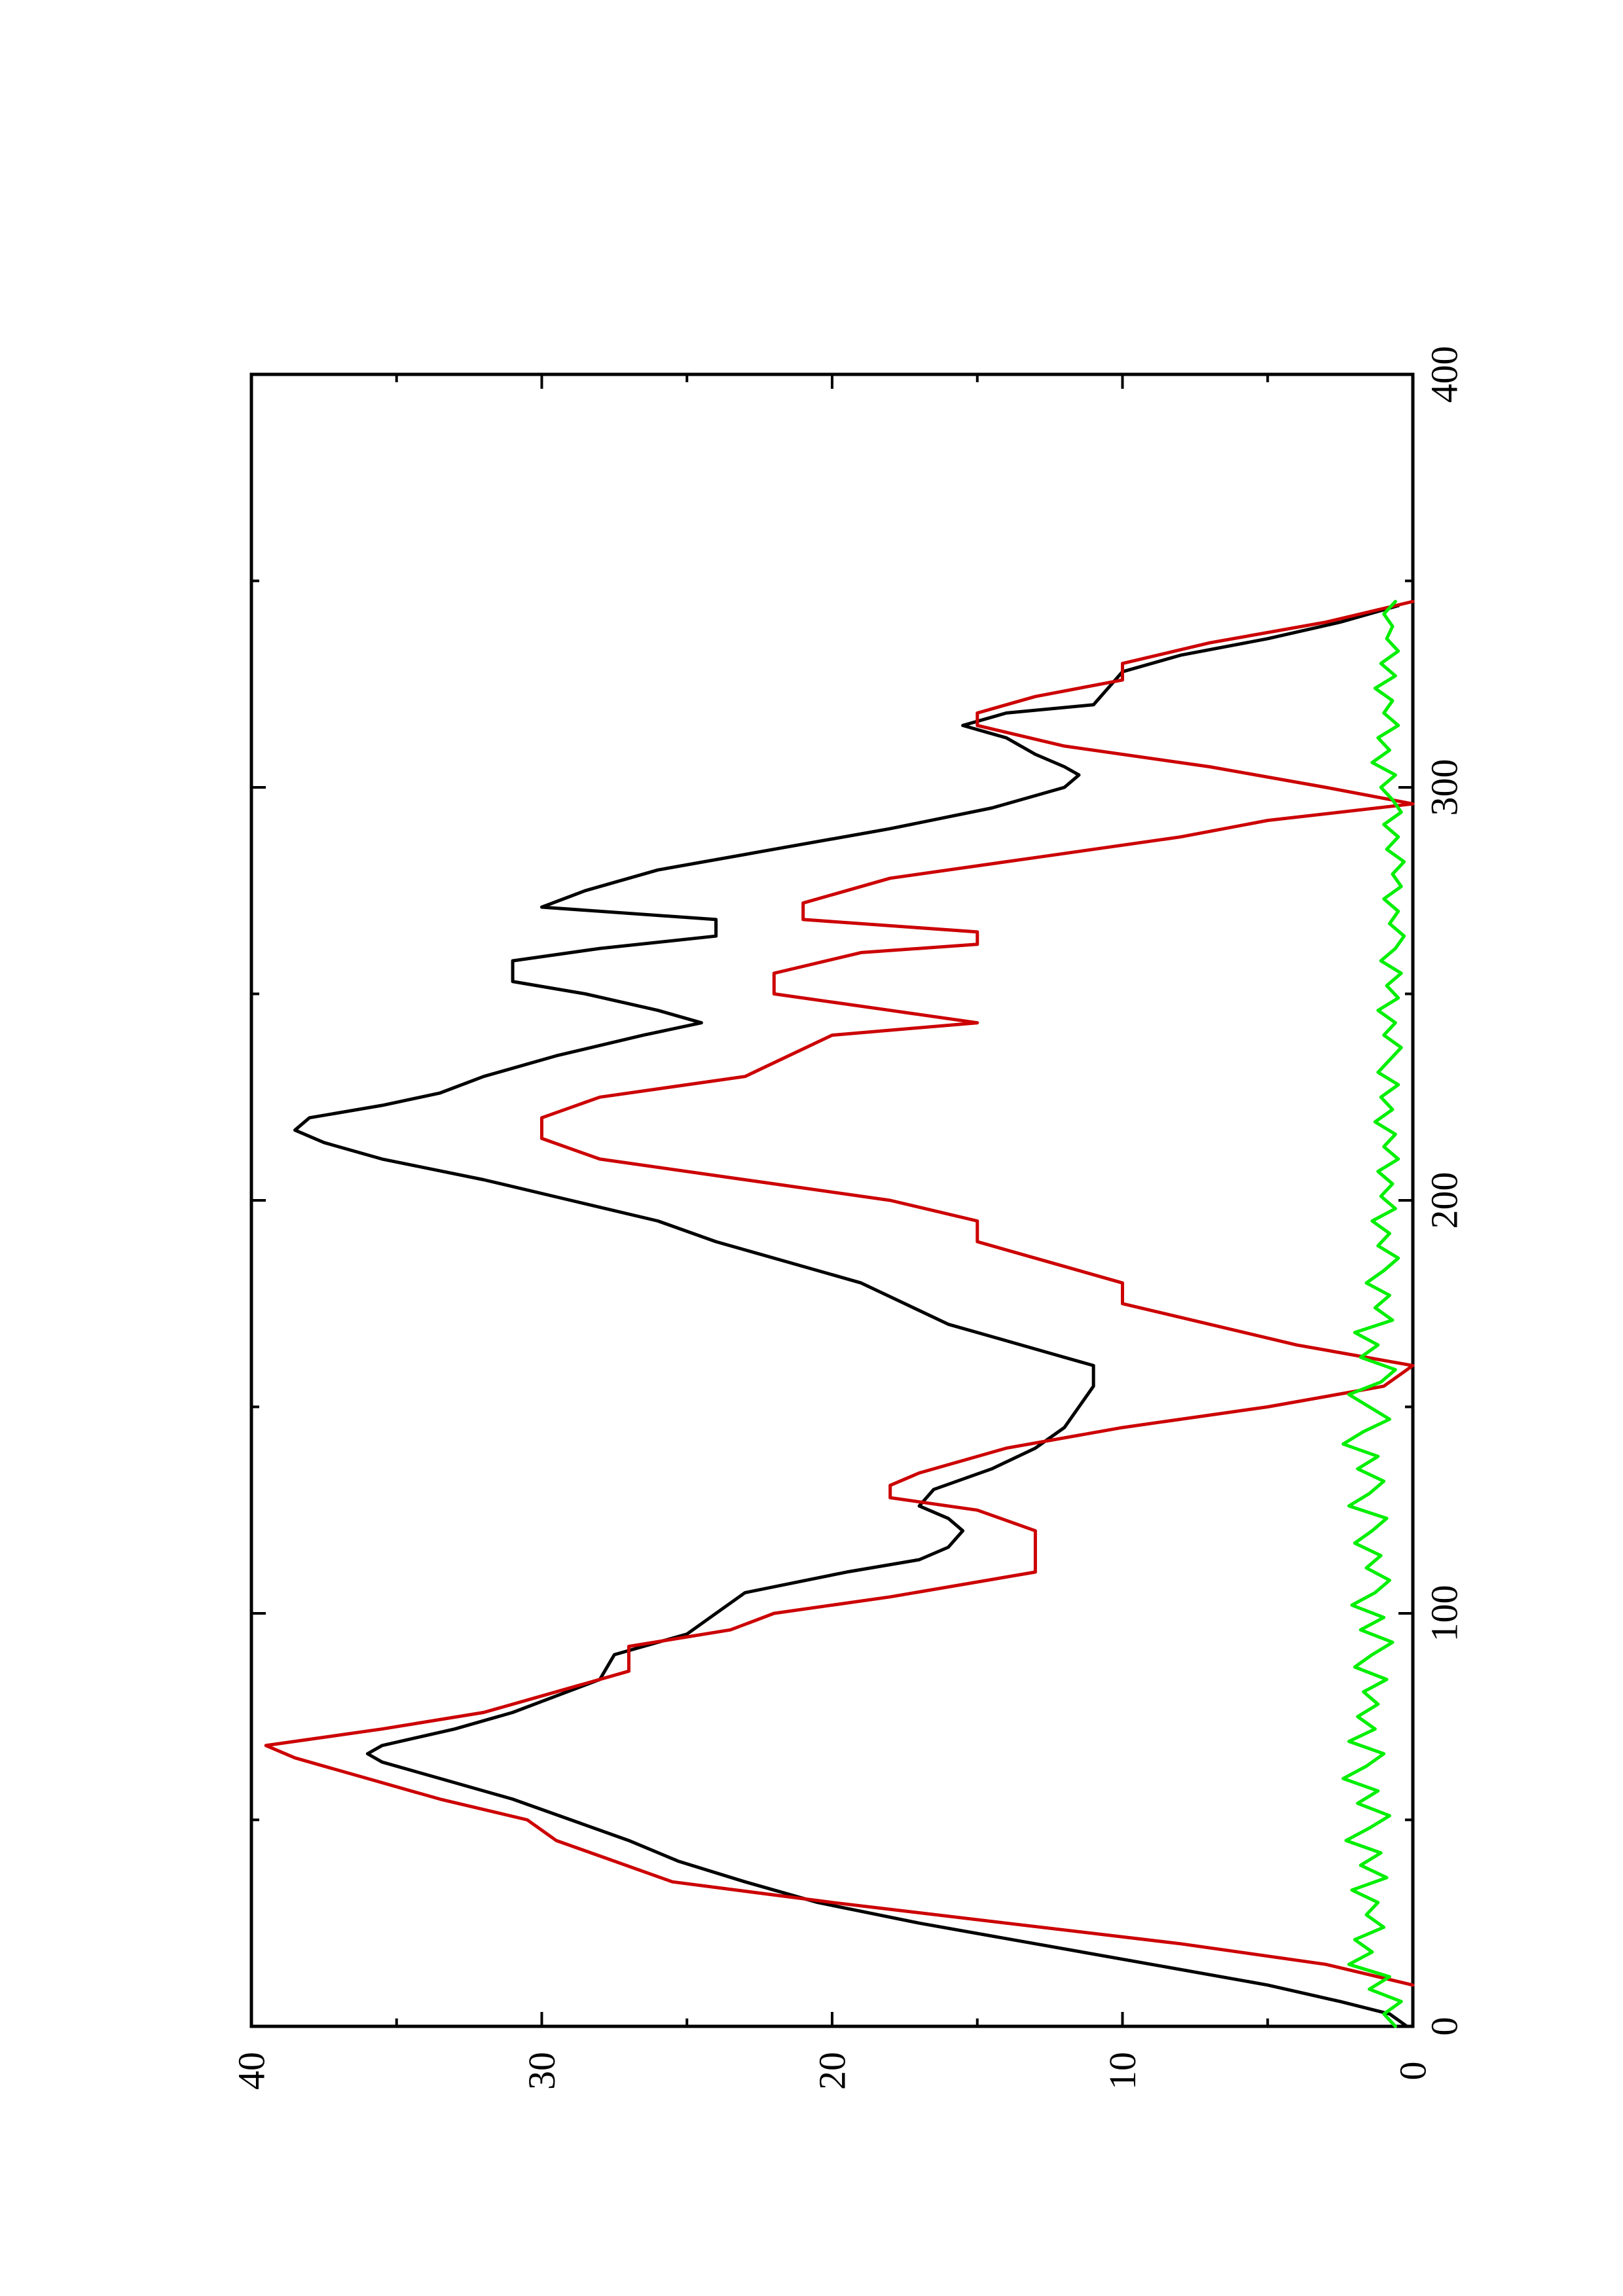  I want to click on x-tick-label: 400, so click(1444, 374).